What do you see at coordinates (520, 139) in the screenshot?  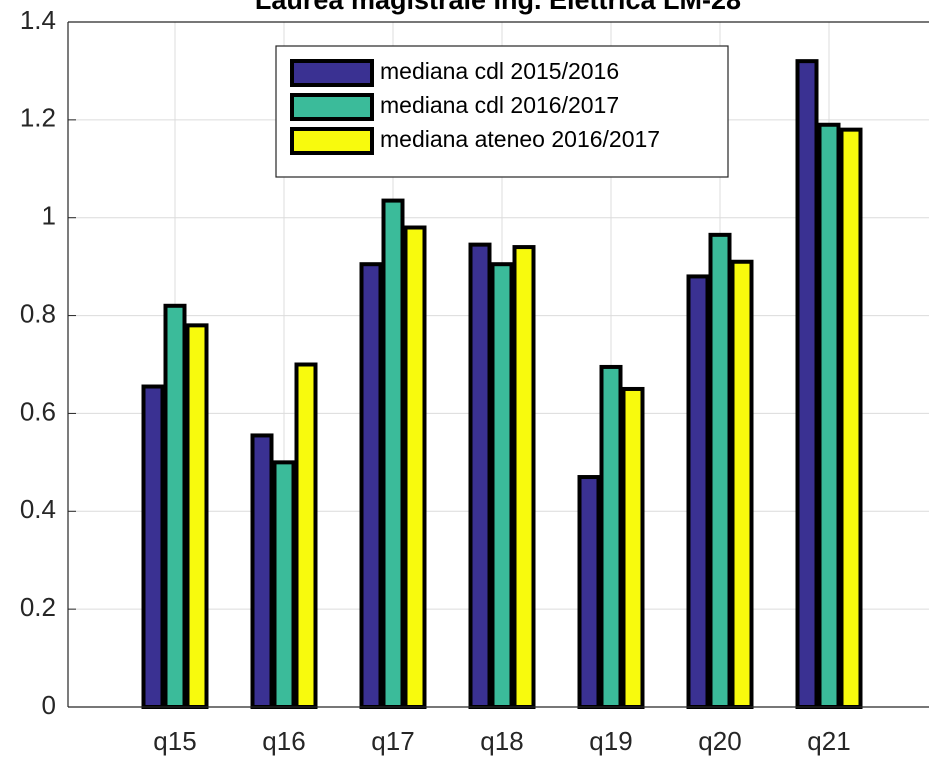 I see `legend-label: mediana ateneo 2016/2017` at bounding box center [520, 139].